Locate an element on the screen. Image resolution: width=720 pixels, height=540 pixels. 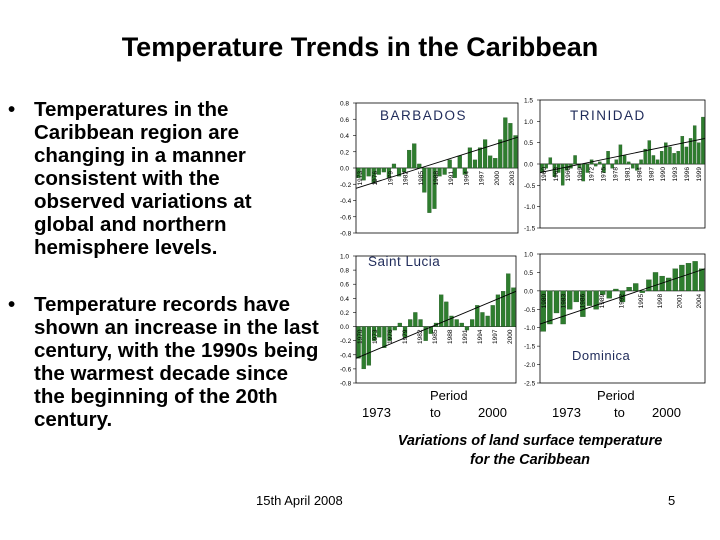
chart-barbados-ytick-label: 0.0 is located at coordinates (344, 169).